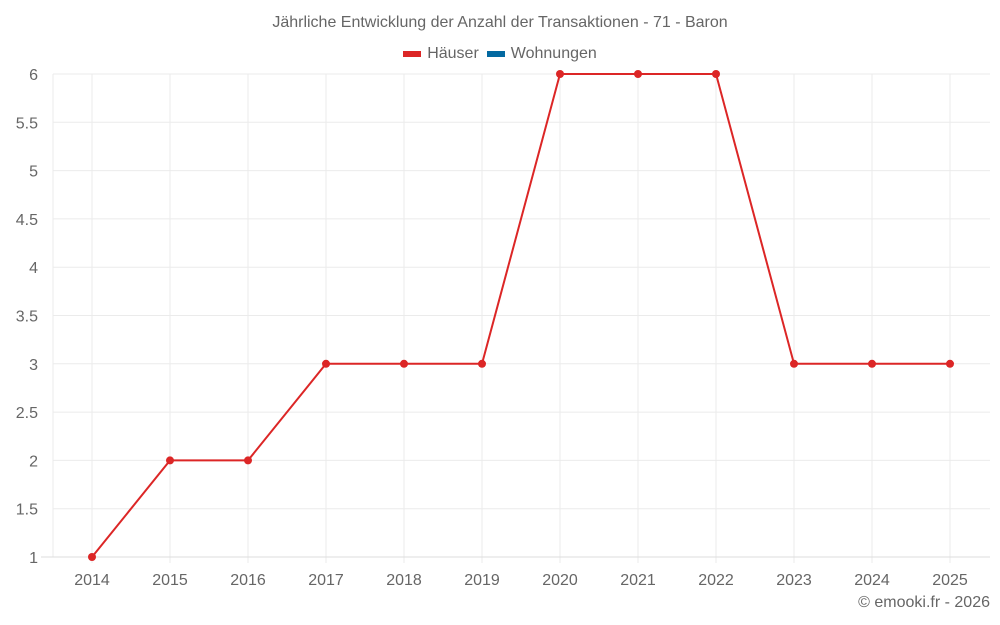  Describe the element at coordinates (27, 220) in the screenshot. I see `y-tick-label: 4.5` at that location.